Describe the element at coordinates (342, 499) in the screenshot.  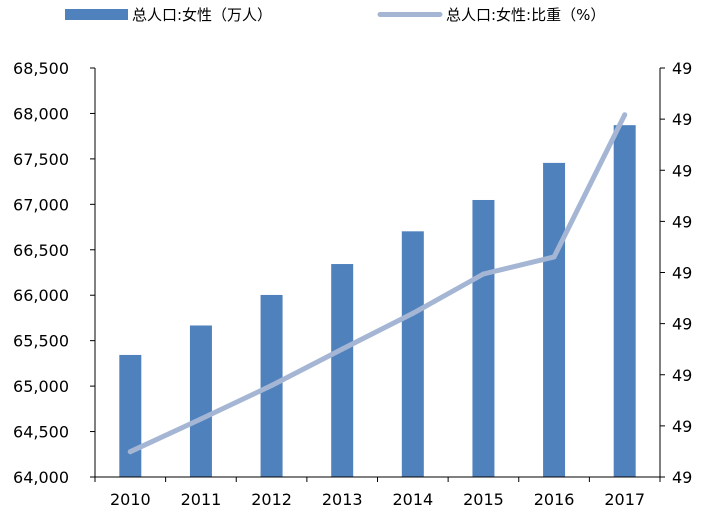
I see `x-tick-label: 2013` at that location.